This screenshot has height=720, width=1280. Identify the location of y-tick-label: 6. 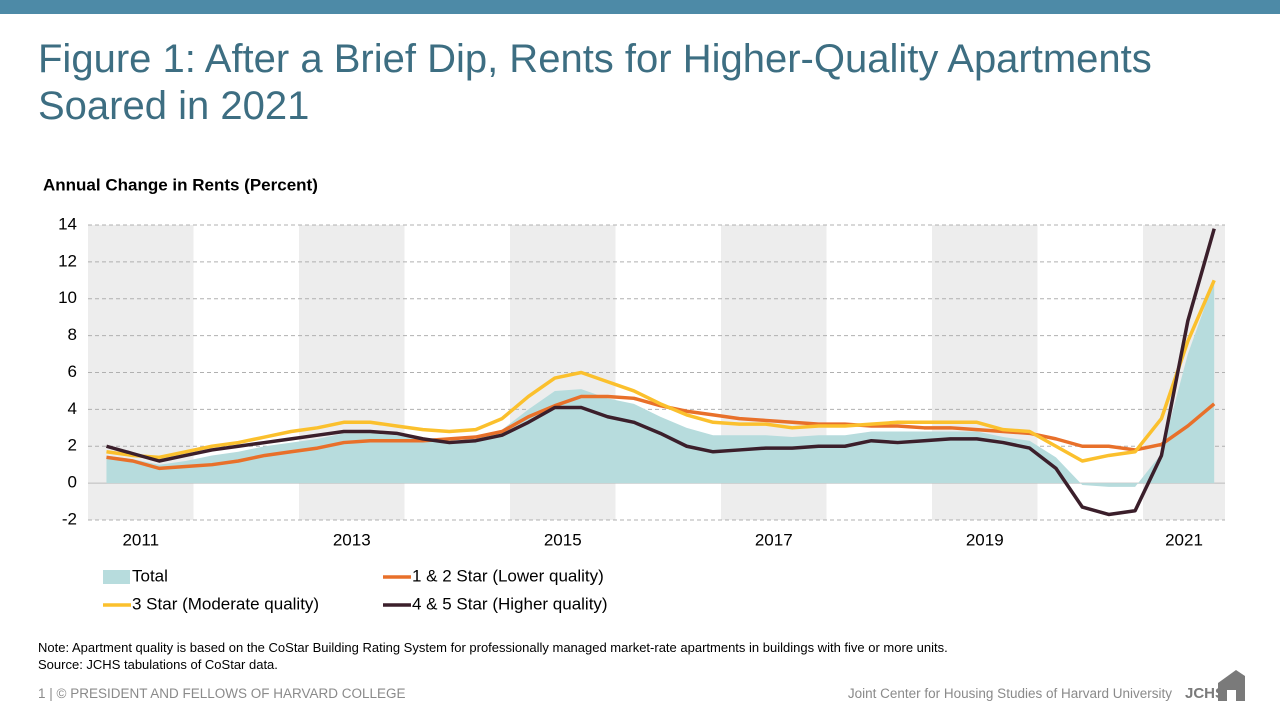
(72, 371).